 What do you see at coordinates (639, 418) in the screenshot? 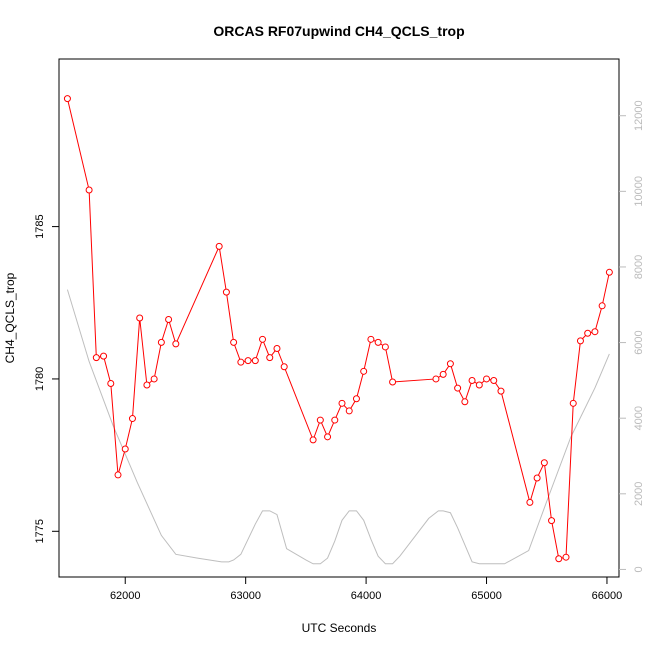
I see `y2-tick-label: 4000` at bounding box center [639, 418].